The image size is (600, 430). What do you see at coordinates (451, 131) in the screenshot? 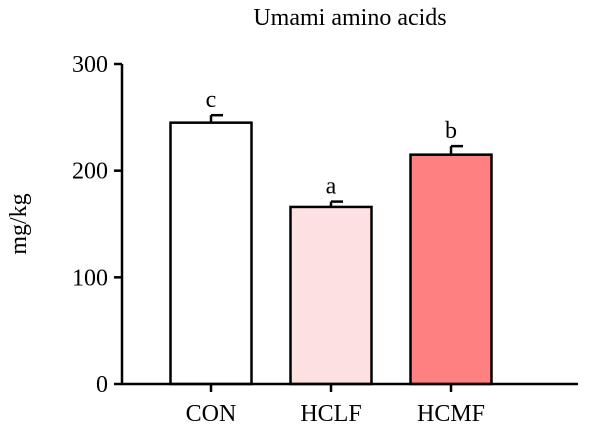
I see `significance-label-hcmf: b` at bounding box center [451, 131].